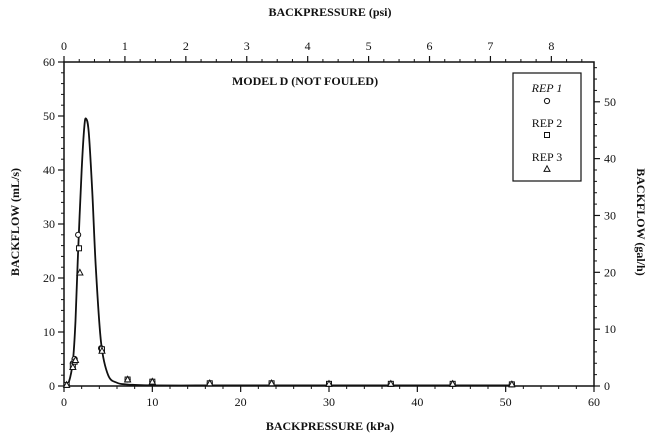  I want to click on legend-marker-circle, so click(547, 101).